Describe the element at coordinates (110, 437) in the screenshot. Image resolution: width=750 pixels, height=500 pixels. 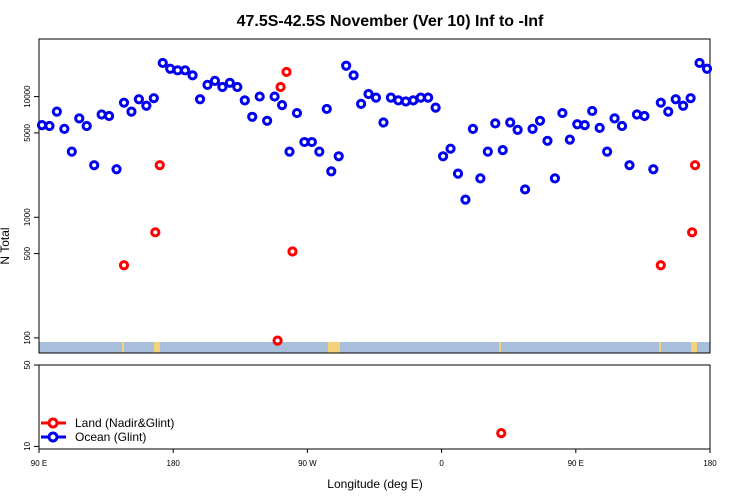
I see `legend-label-ocean: Ocean (Glint)` at that location.